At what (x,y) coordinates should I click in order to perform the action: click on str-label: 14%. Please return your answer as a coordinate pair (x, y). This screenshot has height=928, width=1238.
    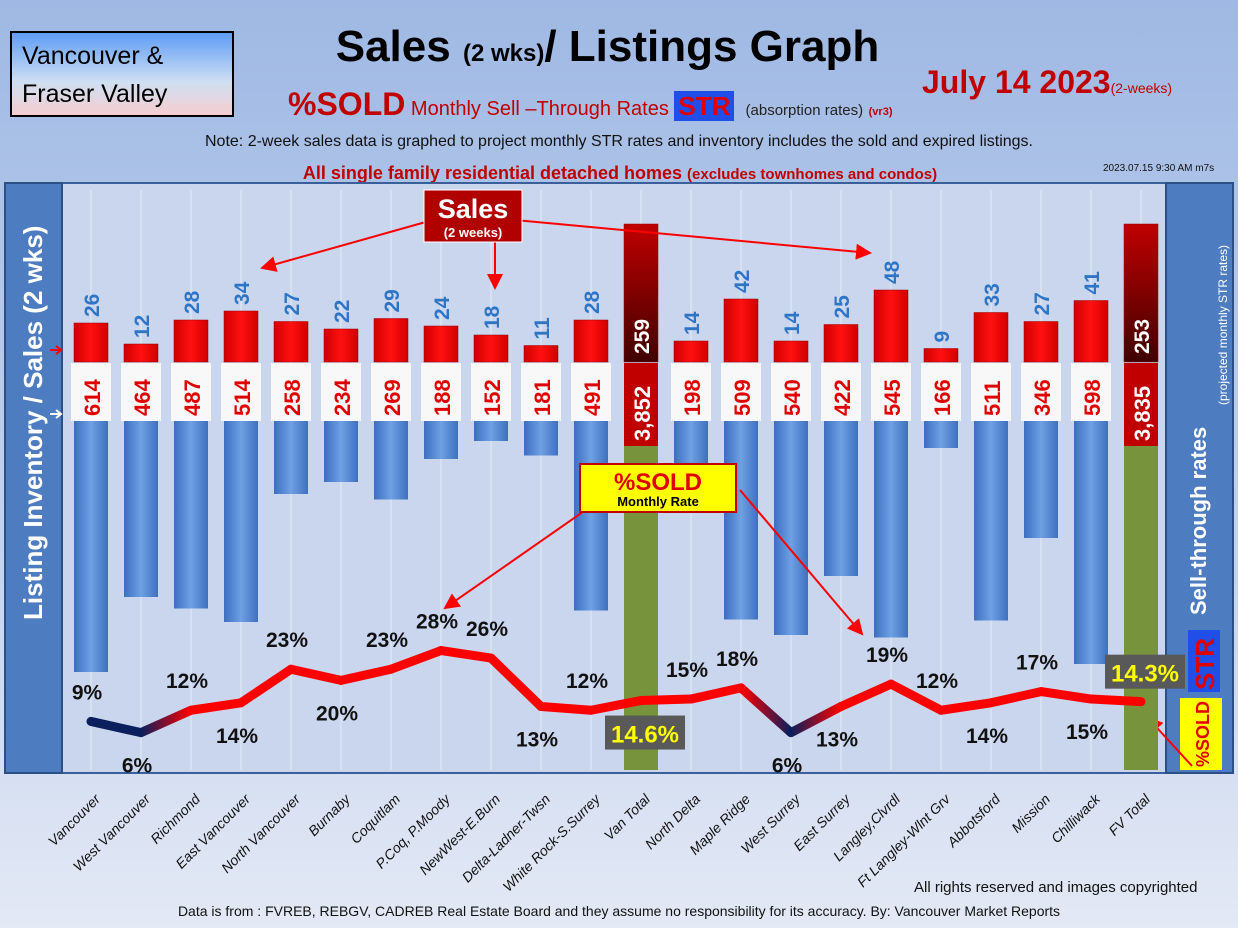
    Looking at the image, I should click on (237, 736).